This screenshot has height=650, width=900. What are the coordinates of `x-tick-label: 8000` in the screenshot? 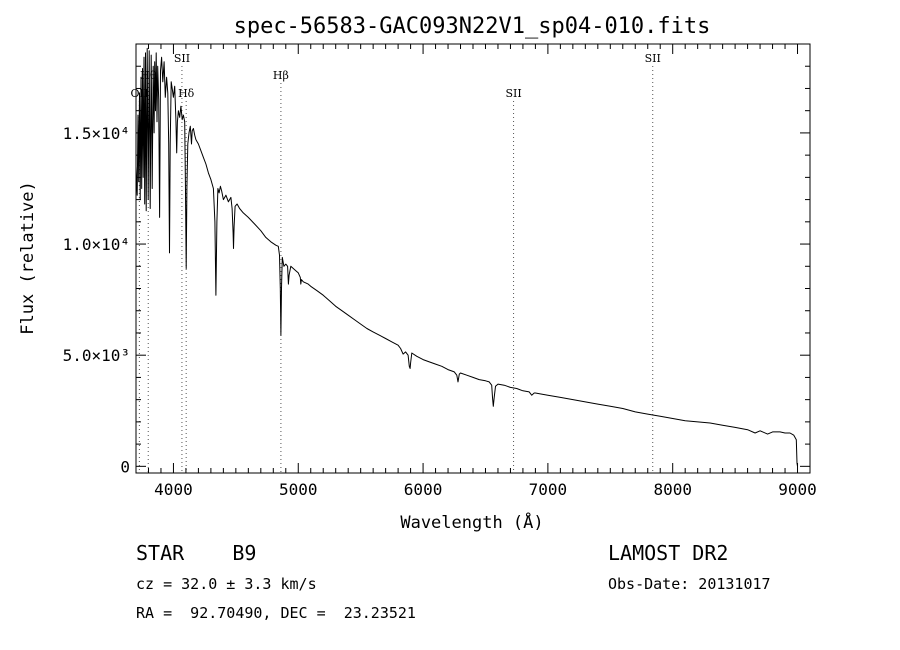 It's located at (672, 489).